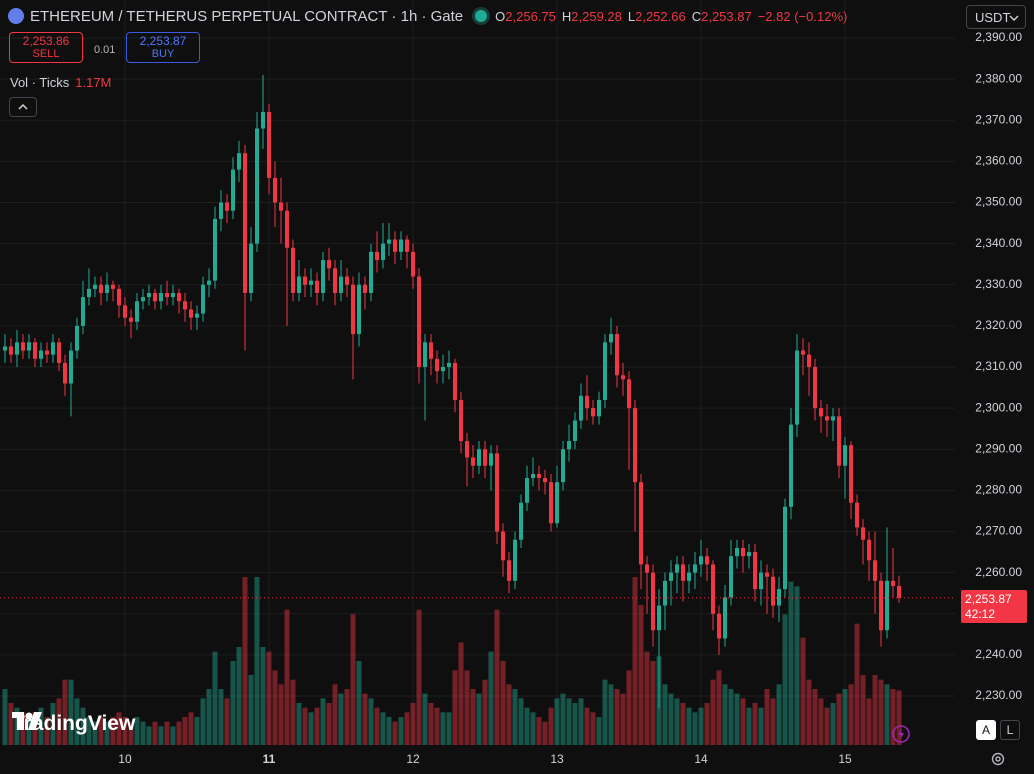  What do you see at coordinates (986, 730) in the screenshot?
I see `auto-button: A` at bounding box center [986, 730].